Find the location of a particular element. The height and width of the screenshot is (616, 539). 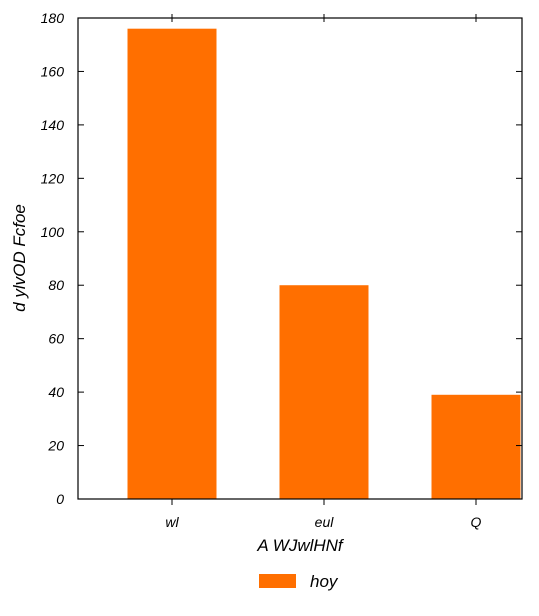

legend-swatch-hoy is located at coordinates (277, 581).